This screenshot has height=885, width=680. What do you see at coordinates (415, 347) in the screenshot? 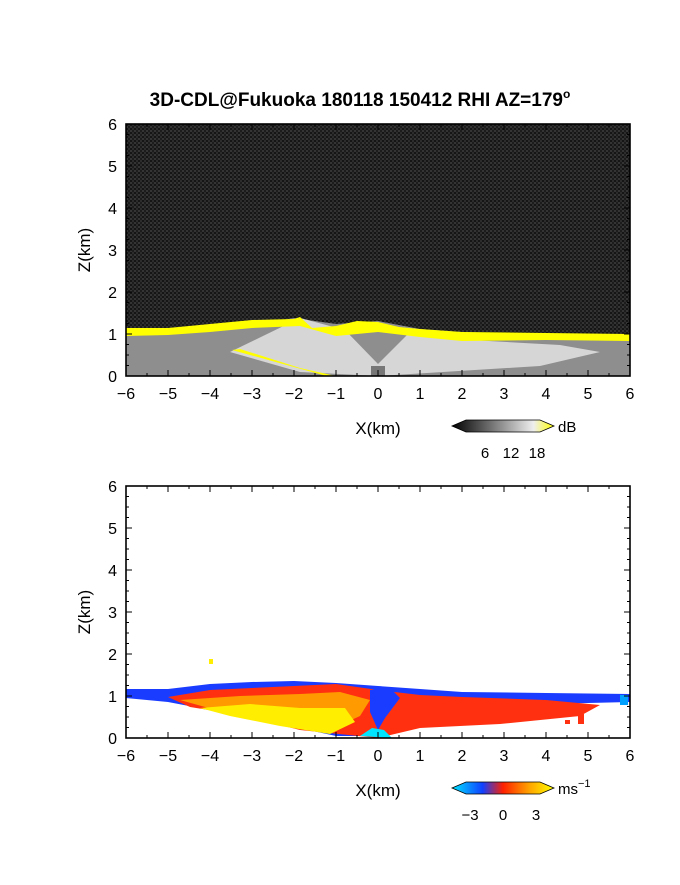
I see `strong-echo-cone` at bounding box center [415, 347].